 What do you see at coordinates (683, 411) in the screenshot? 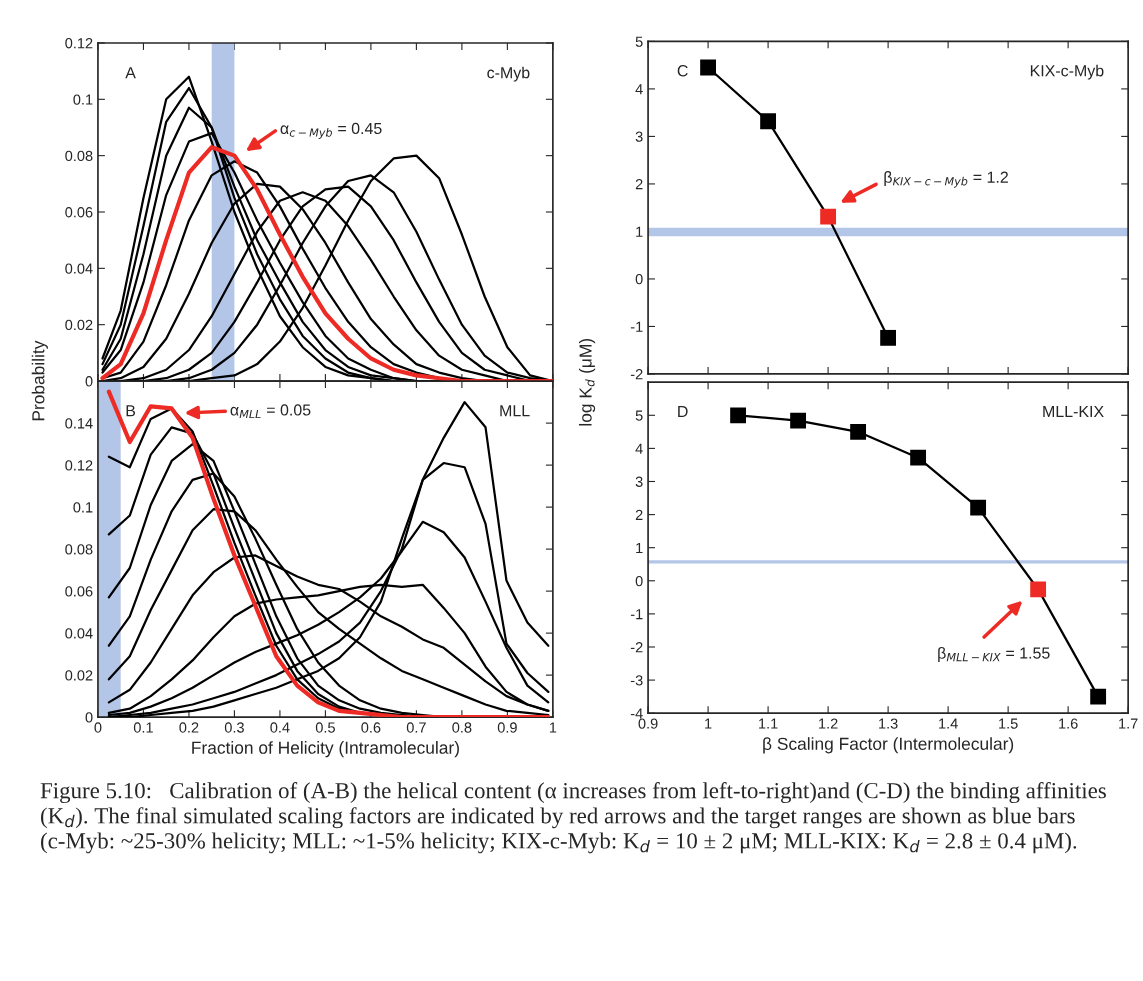
I see `annotation: D` at bounding box center [683, 411].